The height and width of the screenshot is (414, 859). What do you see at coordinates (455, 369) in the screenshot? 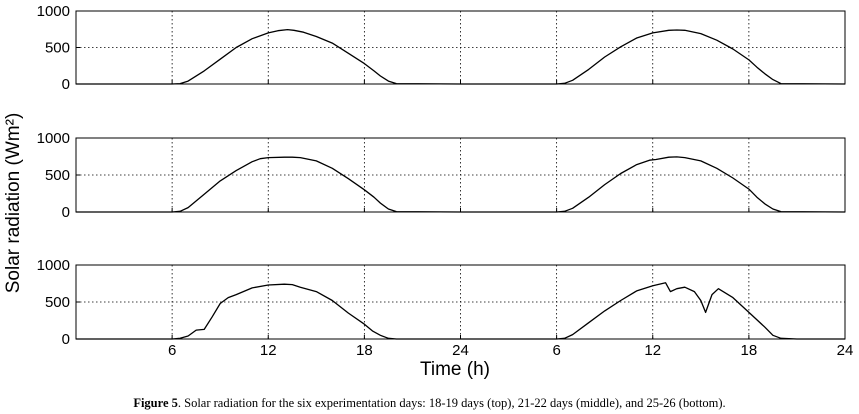
I see `x-axis-label: Time (h)` at bounding box center [455, 369].